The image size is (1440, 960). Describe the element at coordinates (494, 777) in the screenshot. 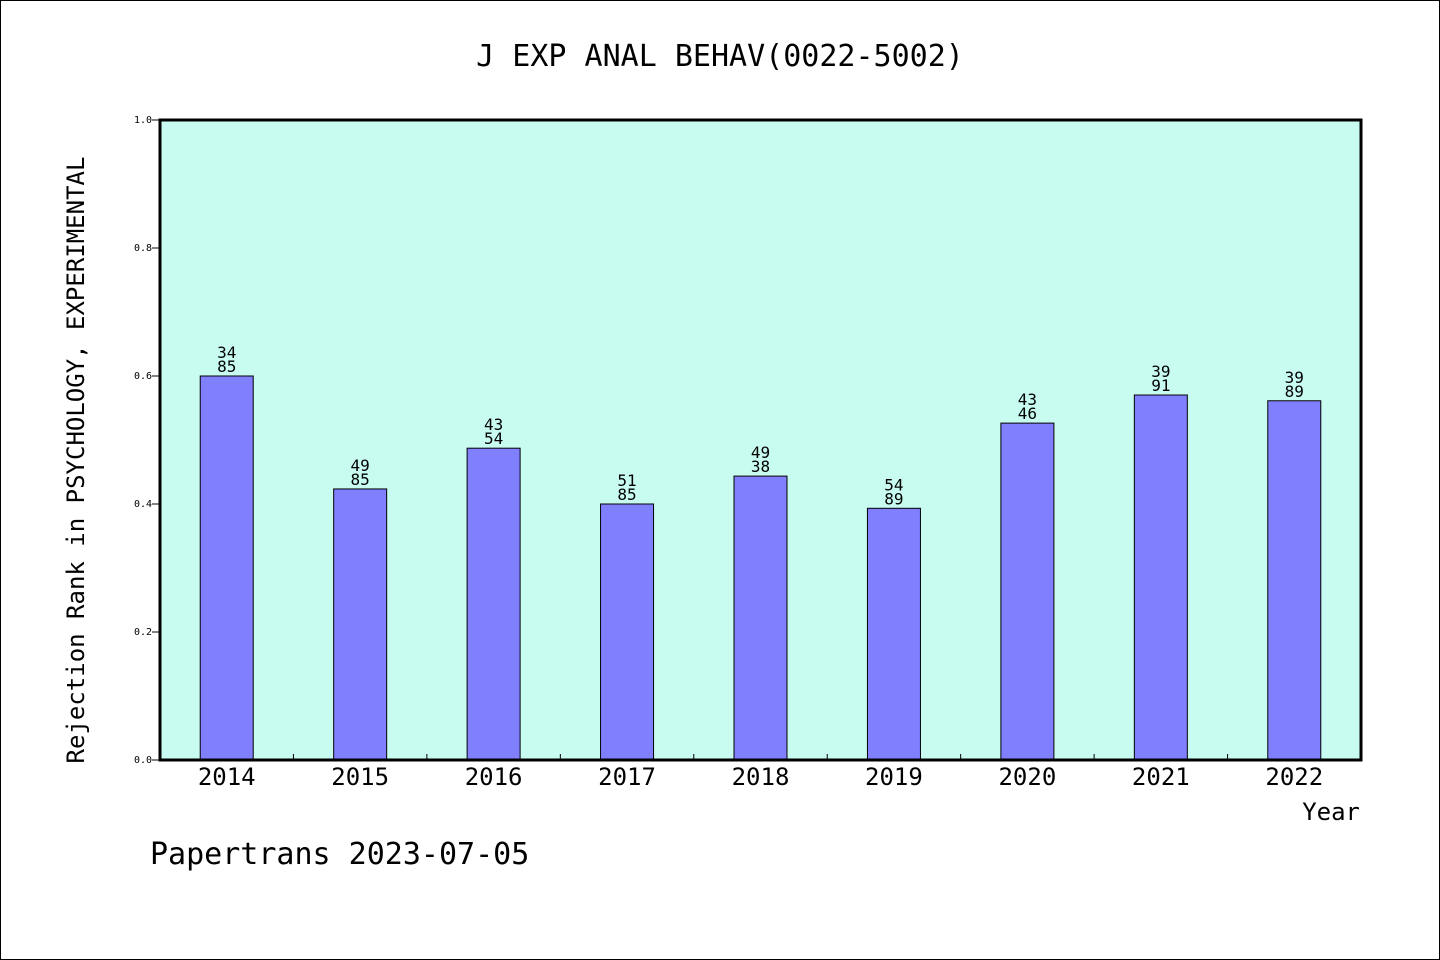

I see `x-tick-label: 2016` at that location.